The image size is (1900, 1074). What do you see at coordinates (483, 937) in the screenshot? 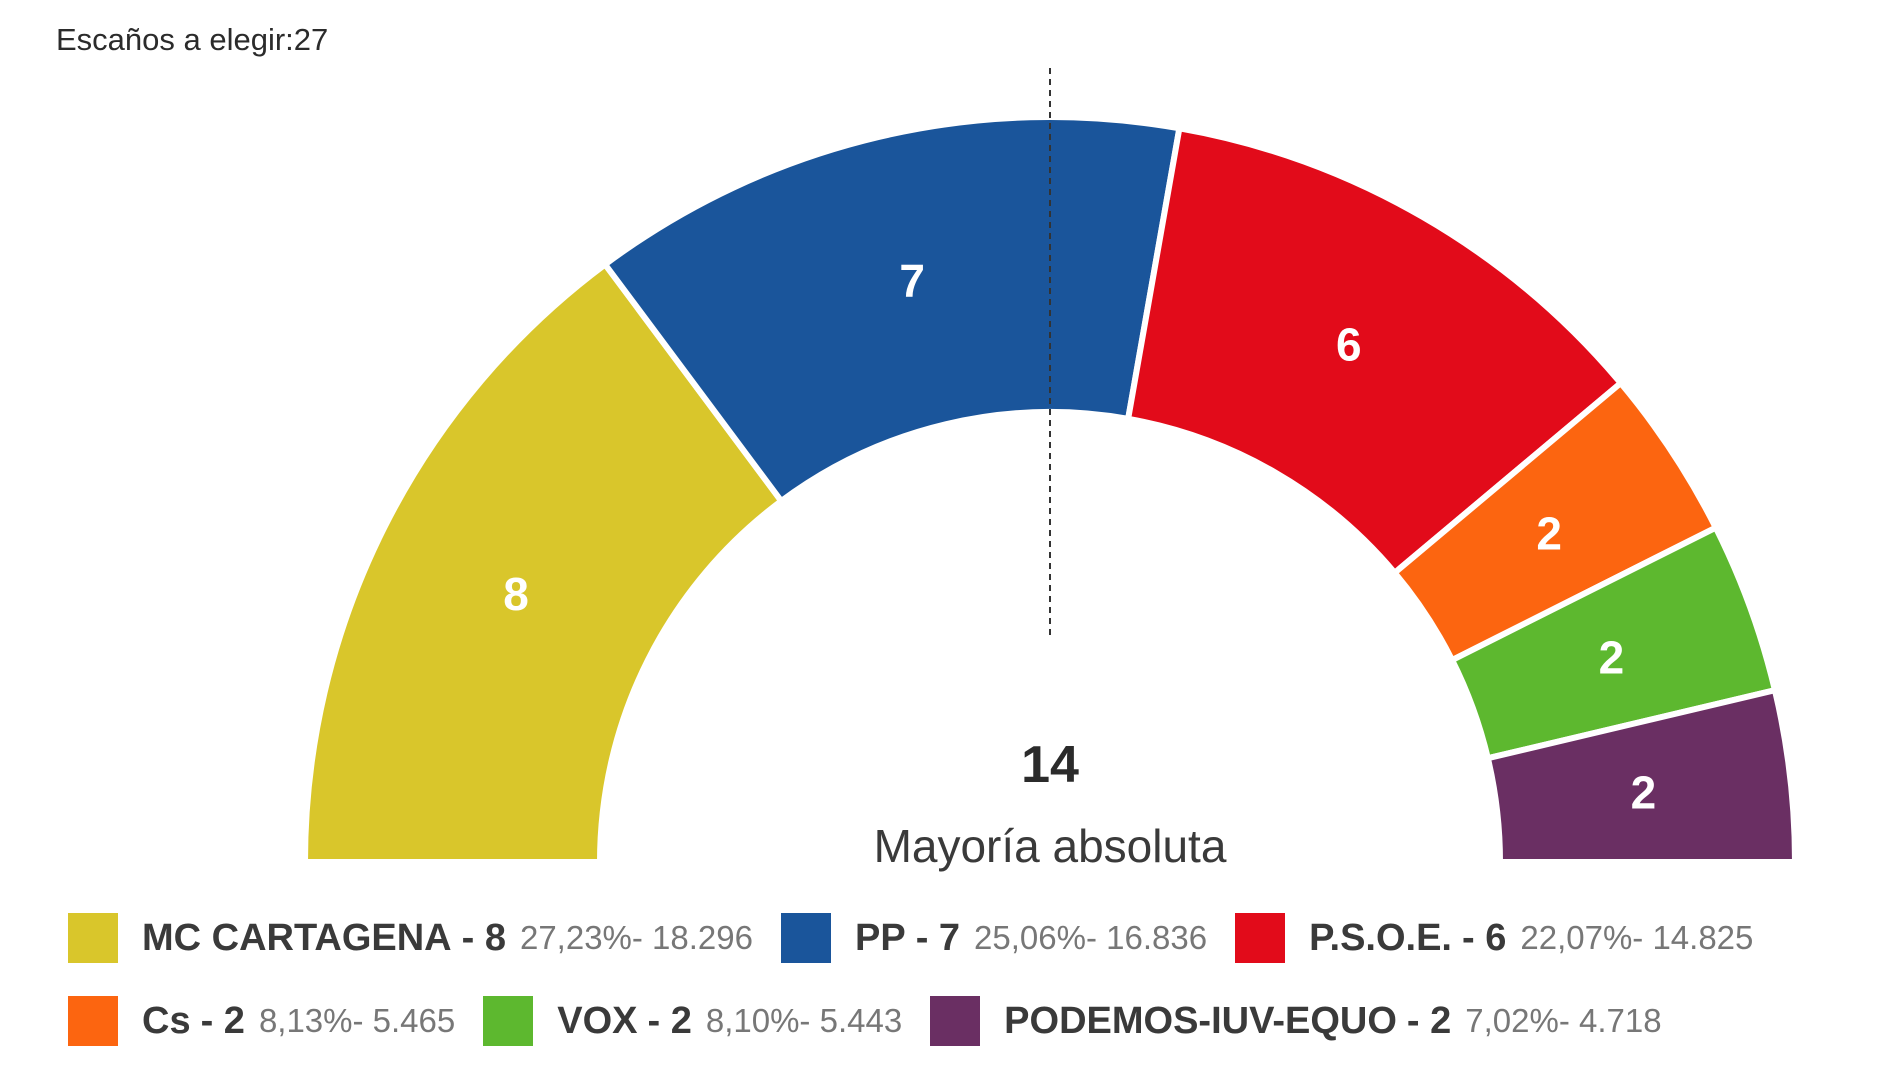
I see `legend-seats-mc-cartagena: - 8` at bounding box center [483, 937].